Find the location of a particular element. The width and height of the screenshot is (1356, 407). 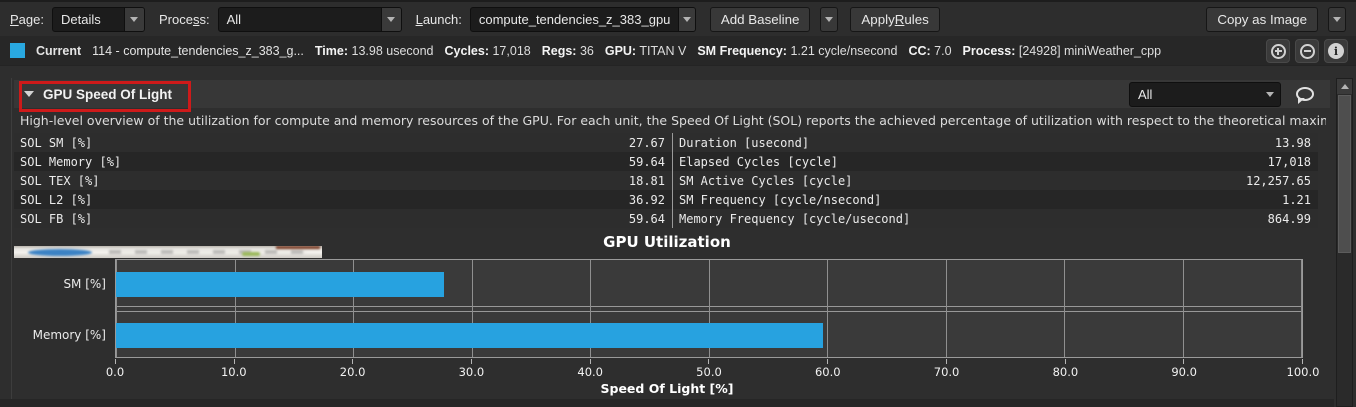

glitch-smudge is located at coordinates (207, 252).